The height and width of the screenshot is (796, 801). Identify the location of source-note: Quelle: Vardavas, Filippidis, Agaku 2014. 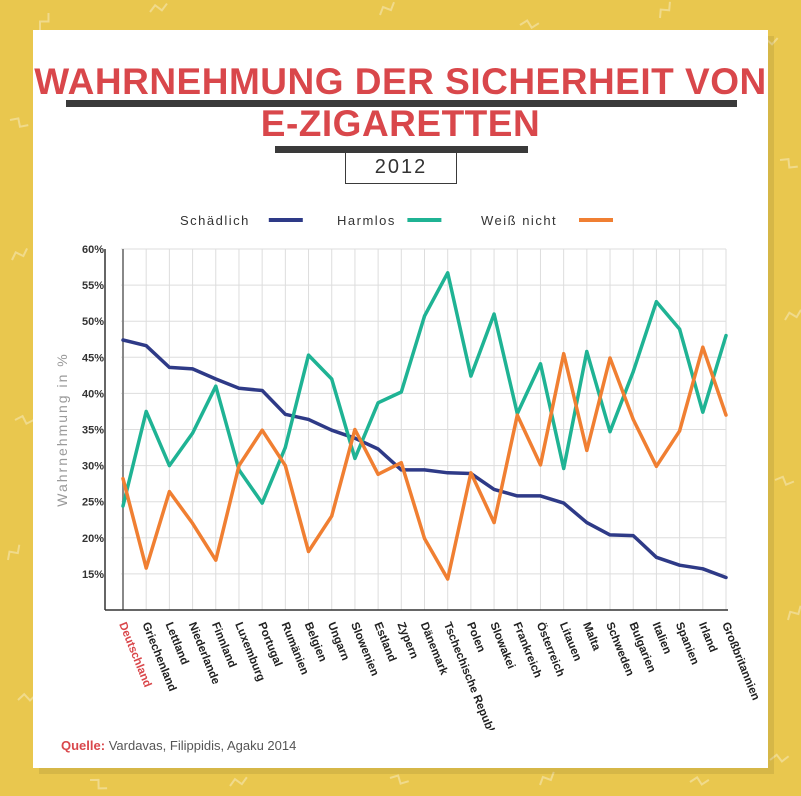
(178, 745).